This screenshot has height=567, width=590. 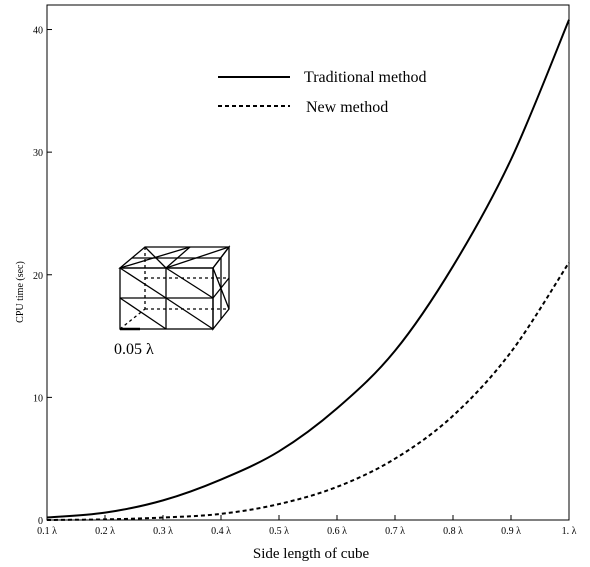 I want to click on y-tick-label: 0, so click(x=40, y=521).